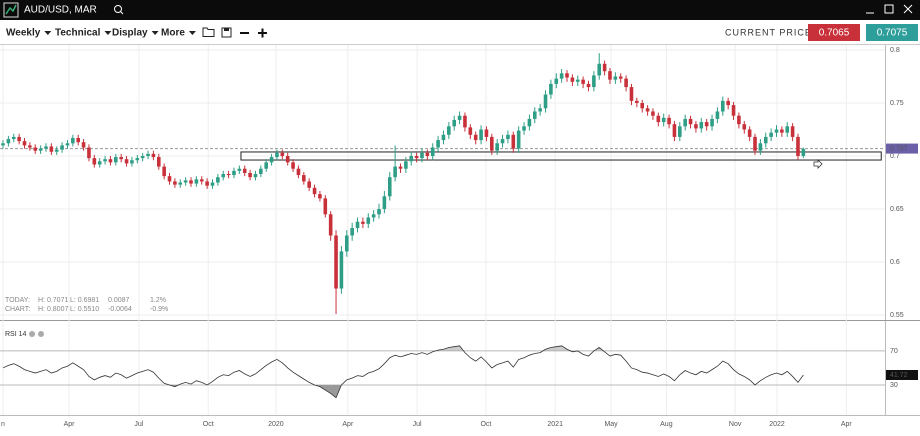 The image size is (920, 436). Describe the element at coordinates (262, 33) in the screenshot. I see `zoom-in-button` at that location.